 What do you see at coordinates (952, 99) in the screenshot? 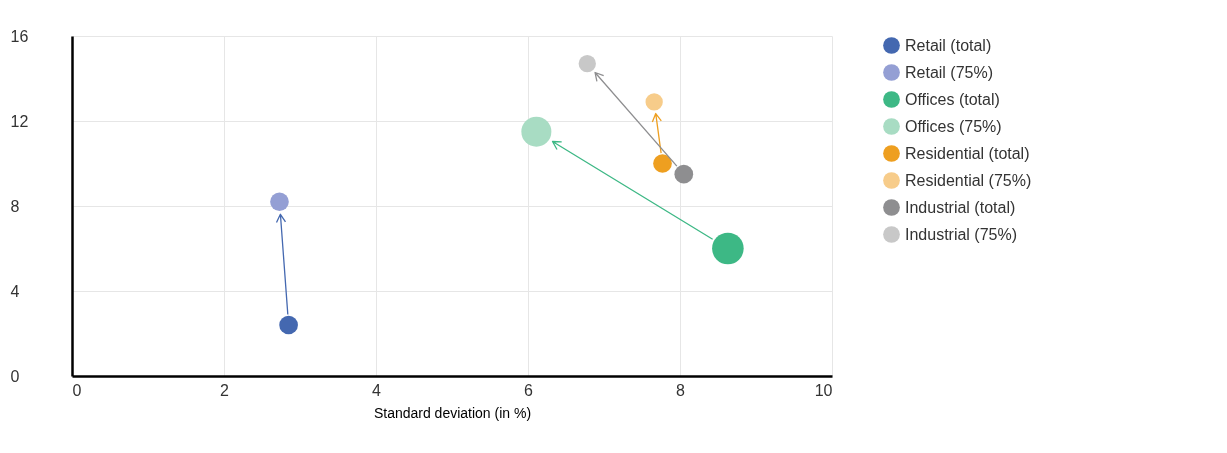
I see `legend-label: Offices (total)` at bounding box center [952, 99].